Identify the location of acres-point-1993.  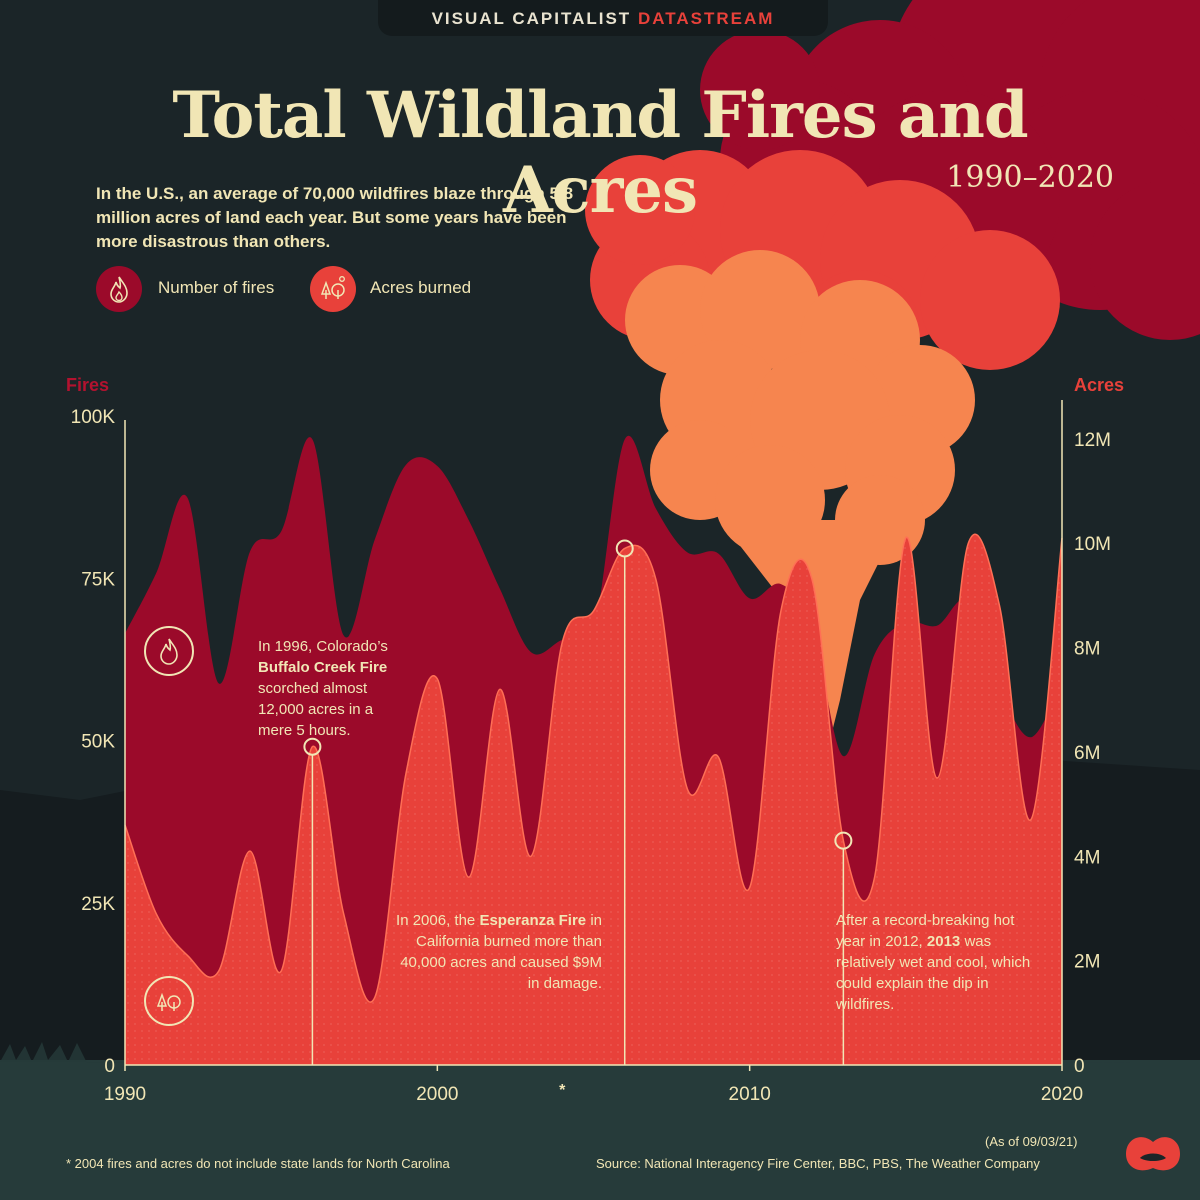
(219, 971).